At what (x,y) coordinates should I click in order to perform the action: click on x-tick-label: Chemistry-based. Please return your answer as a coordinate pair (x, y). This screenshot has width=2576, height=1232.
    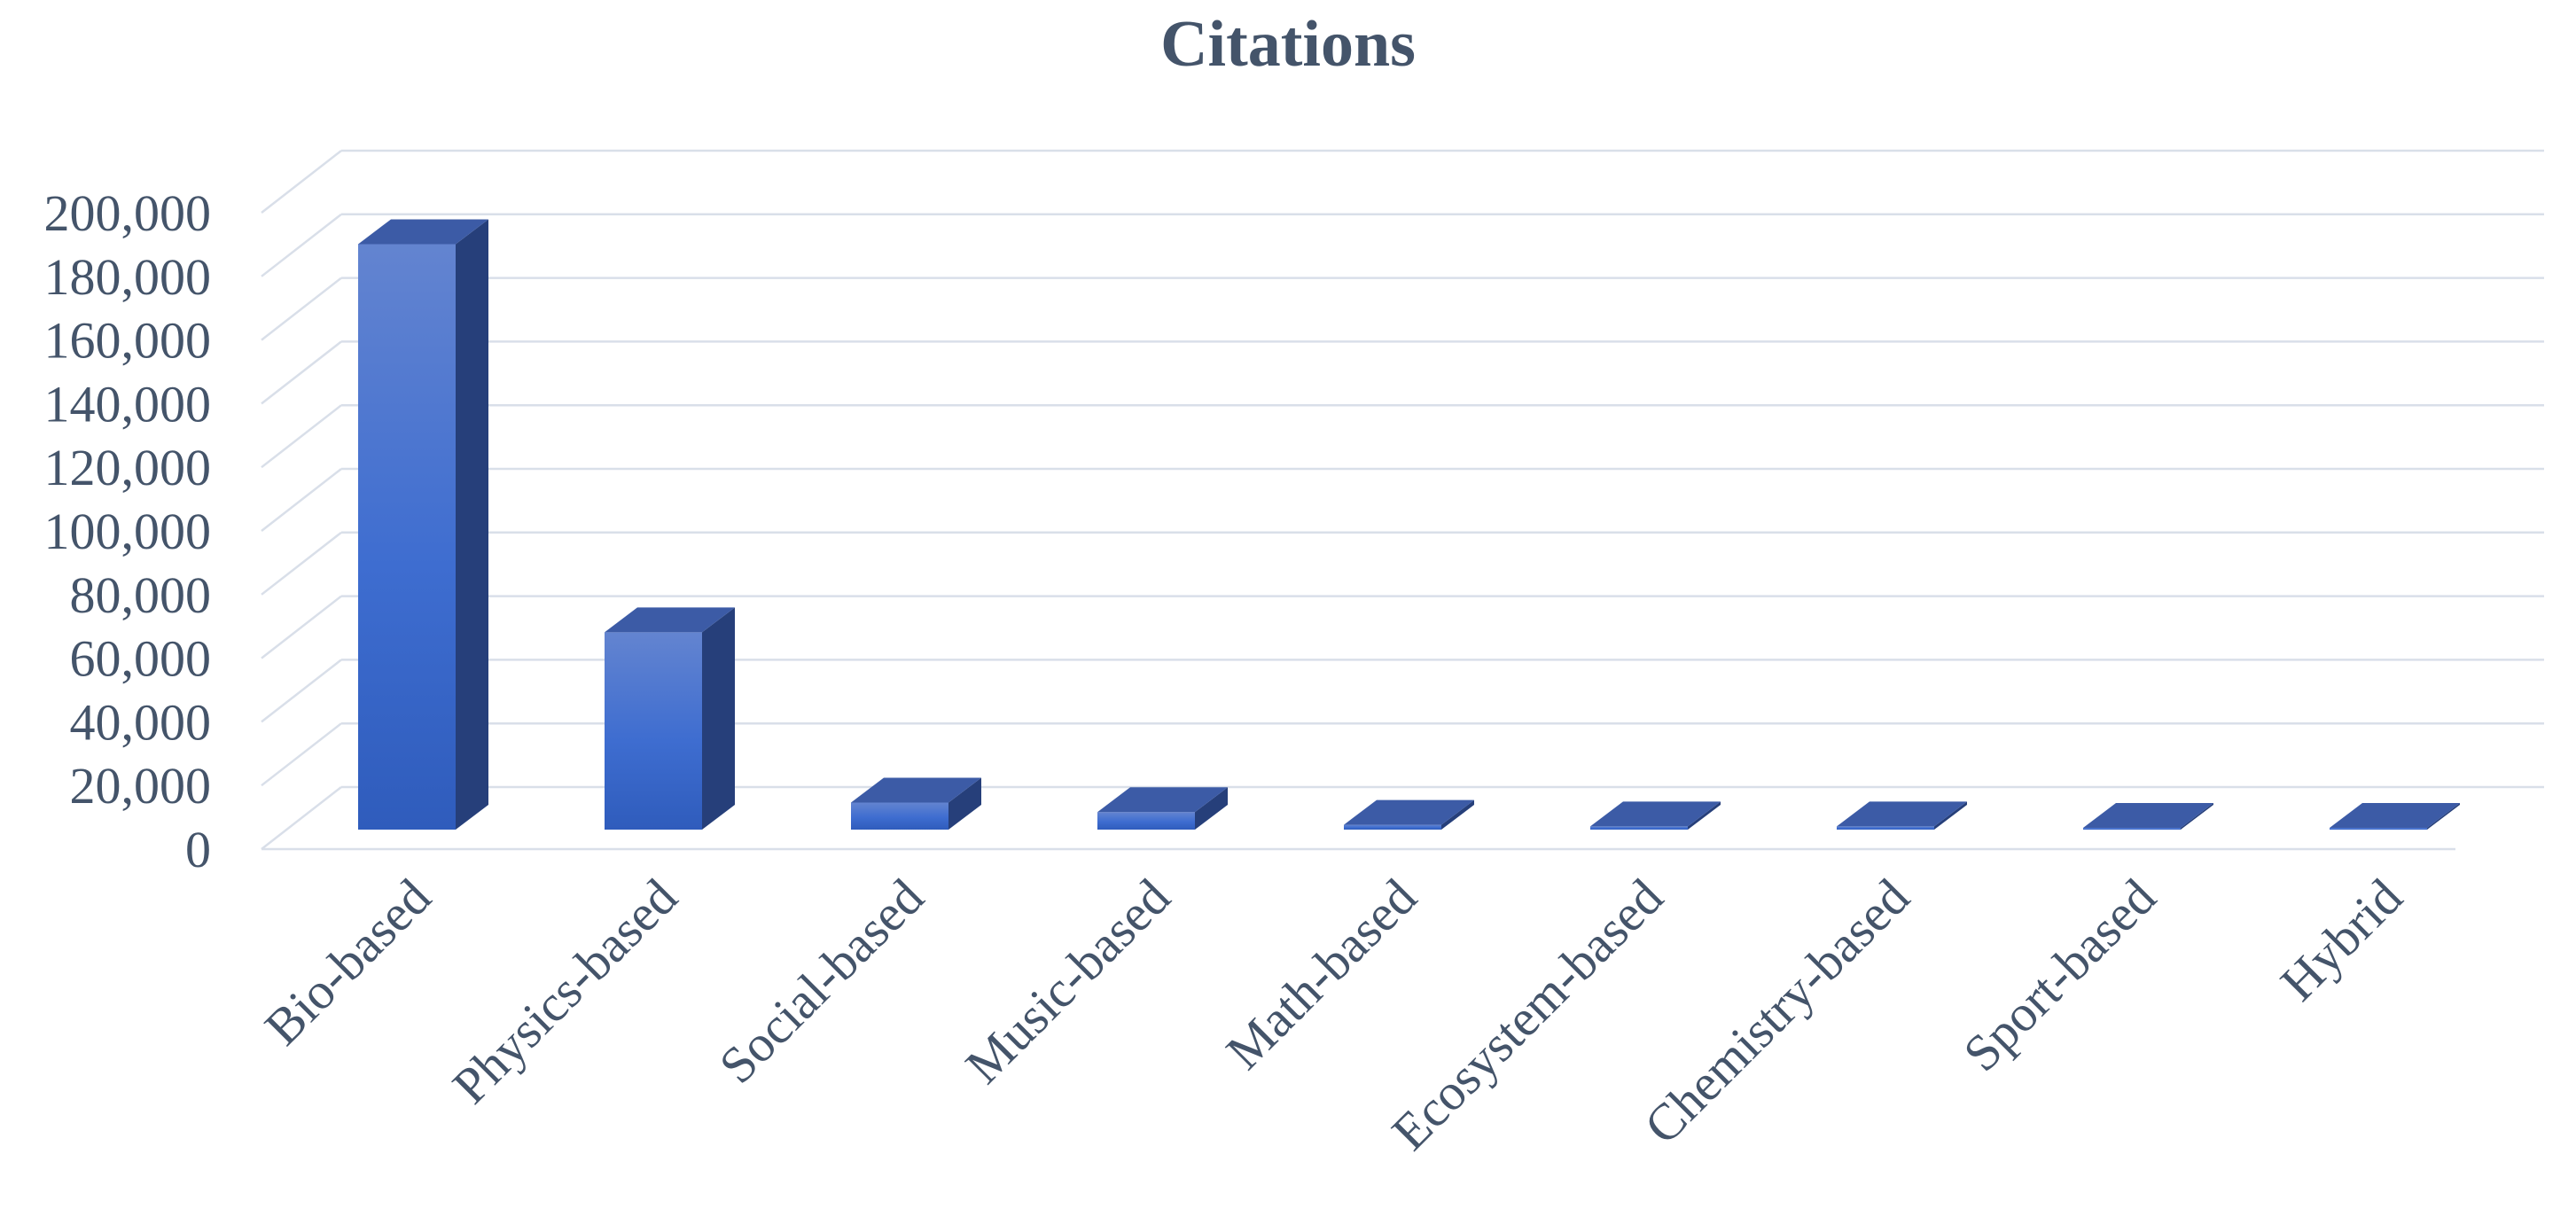
    Looking at the image, I should click on (1776, 1011).